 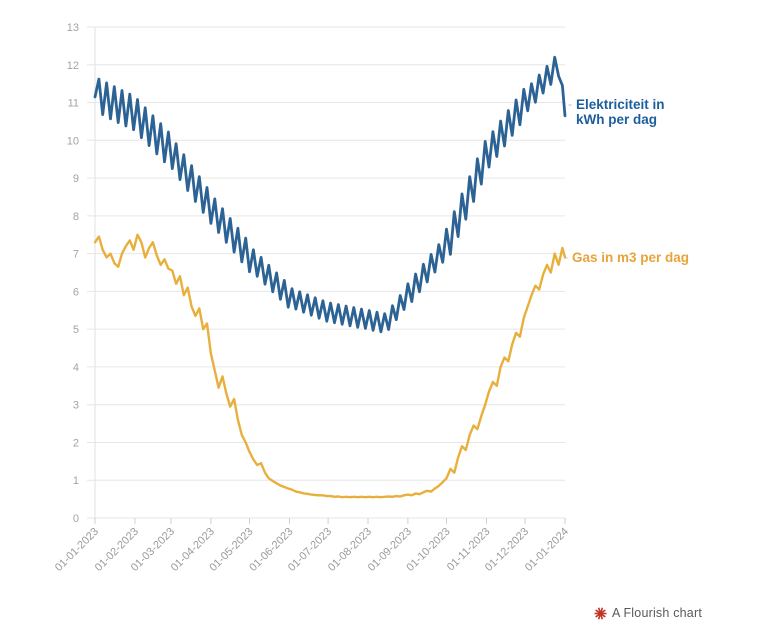 What do you see at coordinates (76, 368) in the screenshot?
I see `y-tick-label: 4` at bounding box center [76, 368].